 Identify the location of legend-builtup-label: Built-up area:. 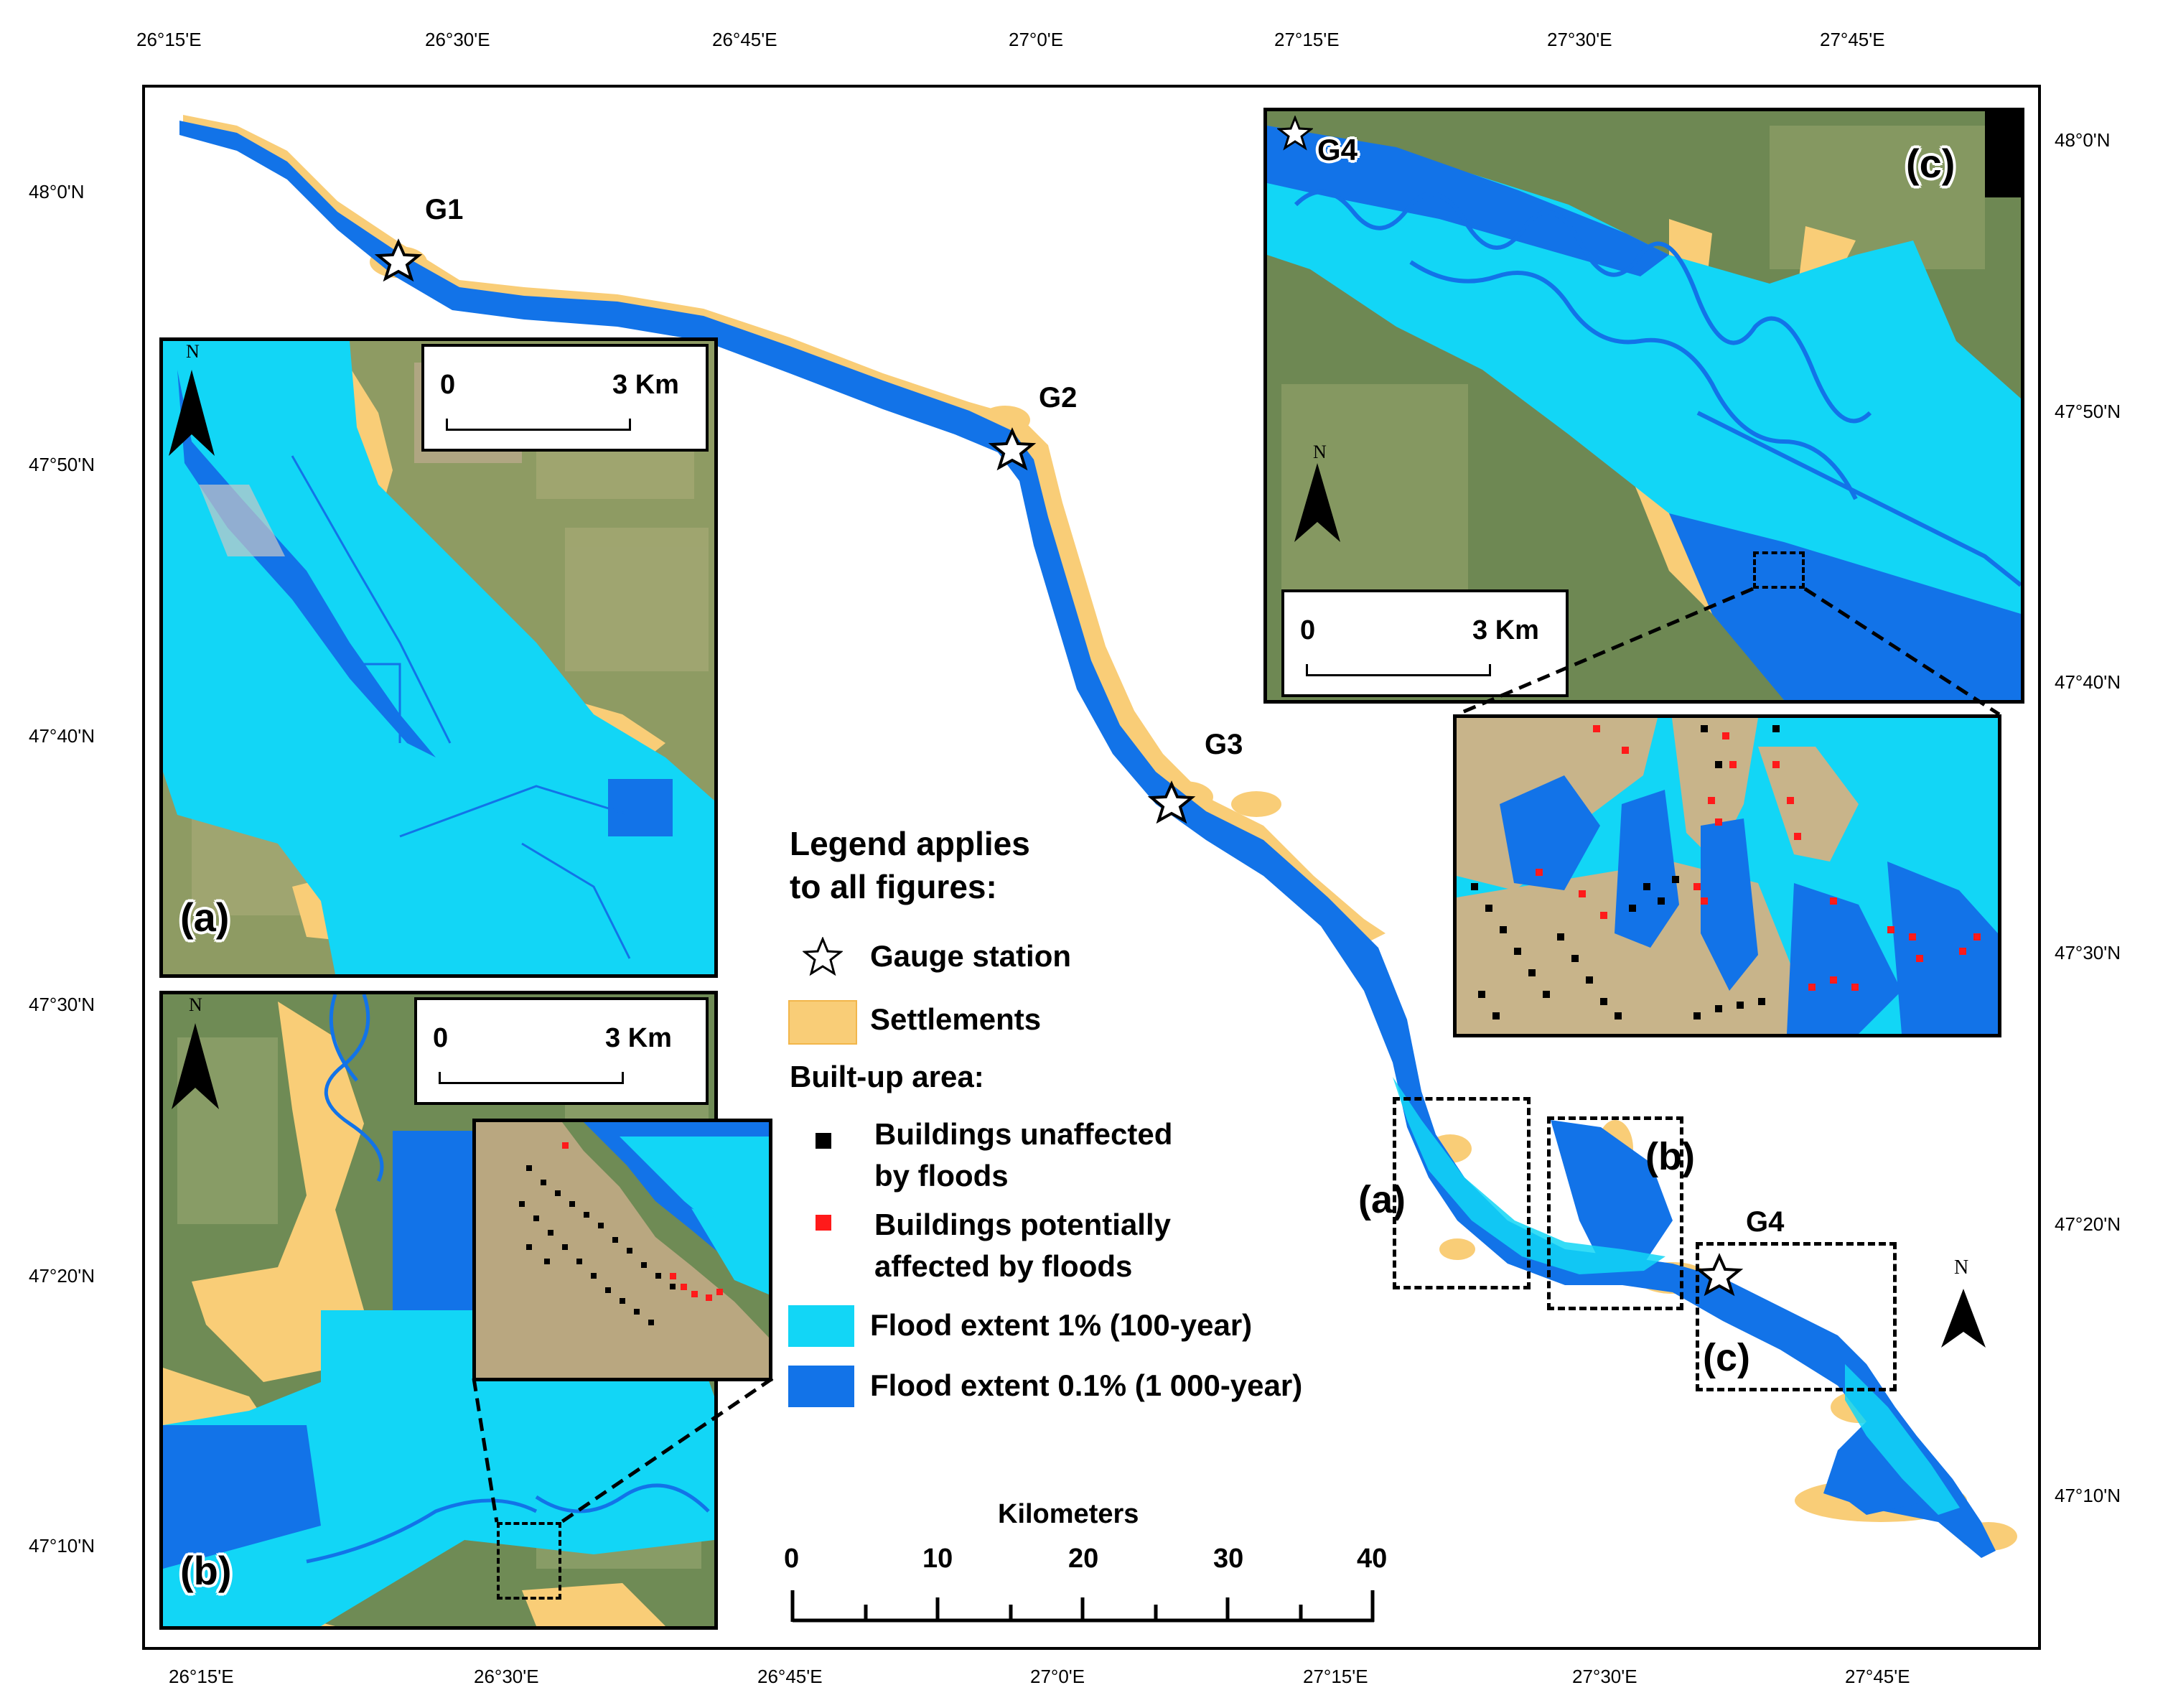
(887, 1076).